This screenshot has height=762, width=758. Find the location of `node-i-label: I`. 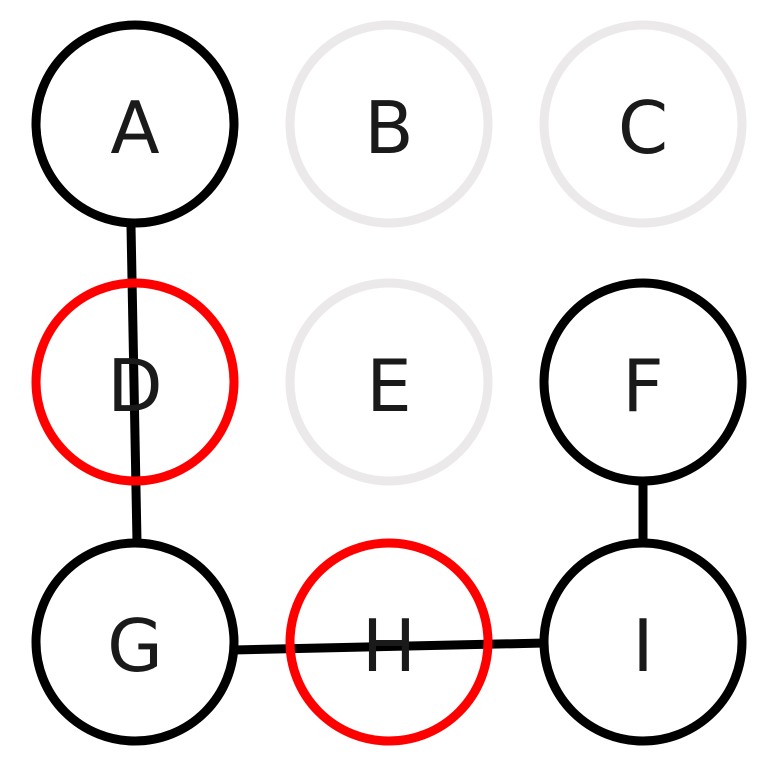

node-i-label: I is located at coordinates (642, 646).